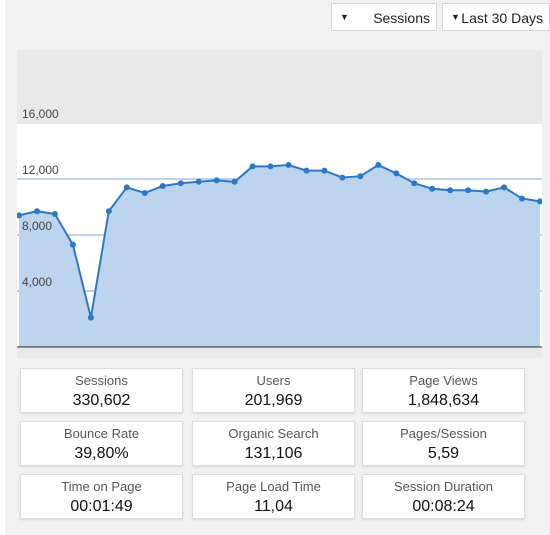  I want to click on metric-select-value: Sessions, so click(401, 18).